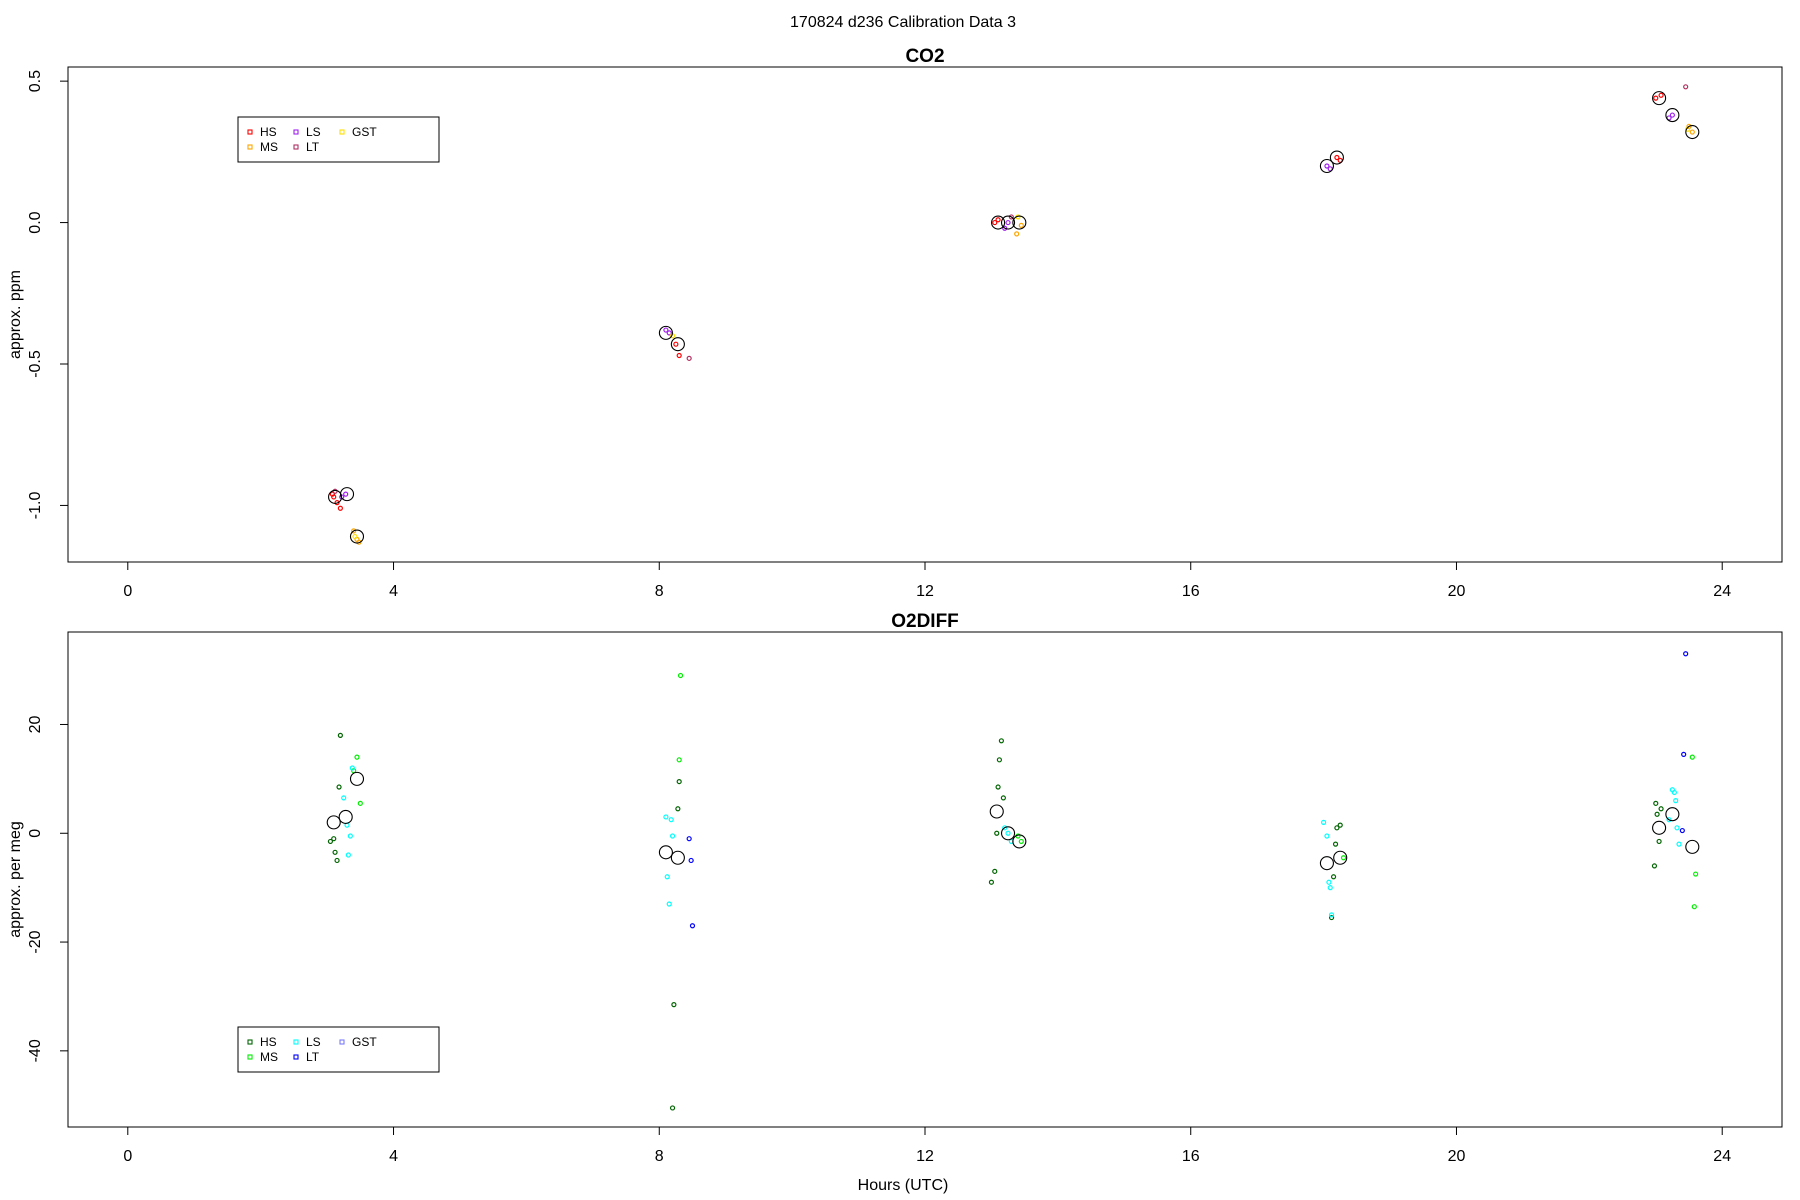 This screenshot has height=1200, width=1800. What do you see at coordinates (1191, 1156) in the screenshot?
I see `x-tick-label: 16` at bounding box center [1191, 1156].